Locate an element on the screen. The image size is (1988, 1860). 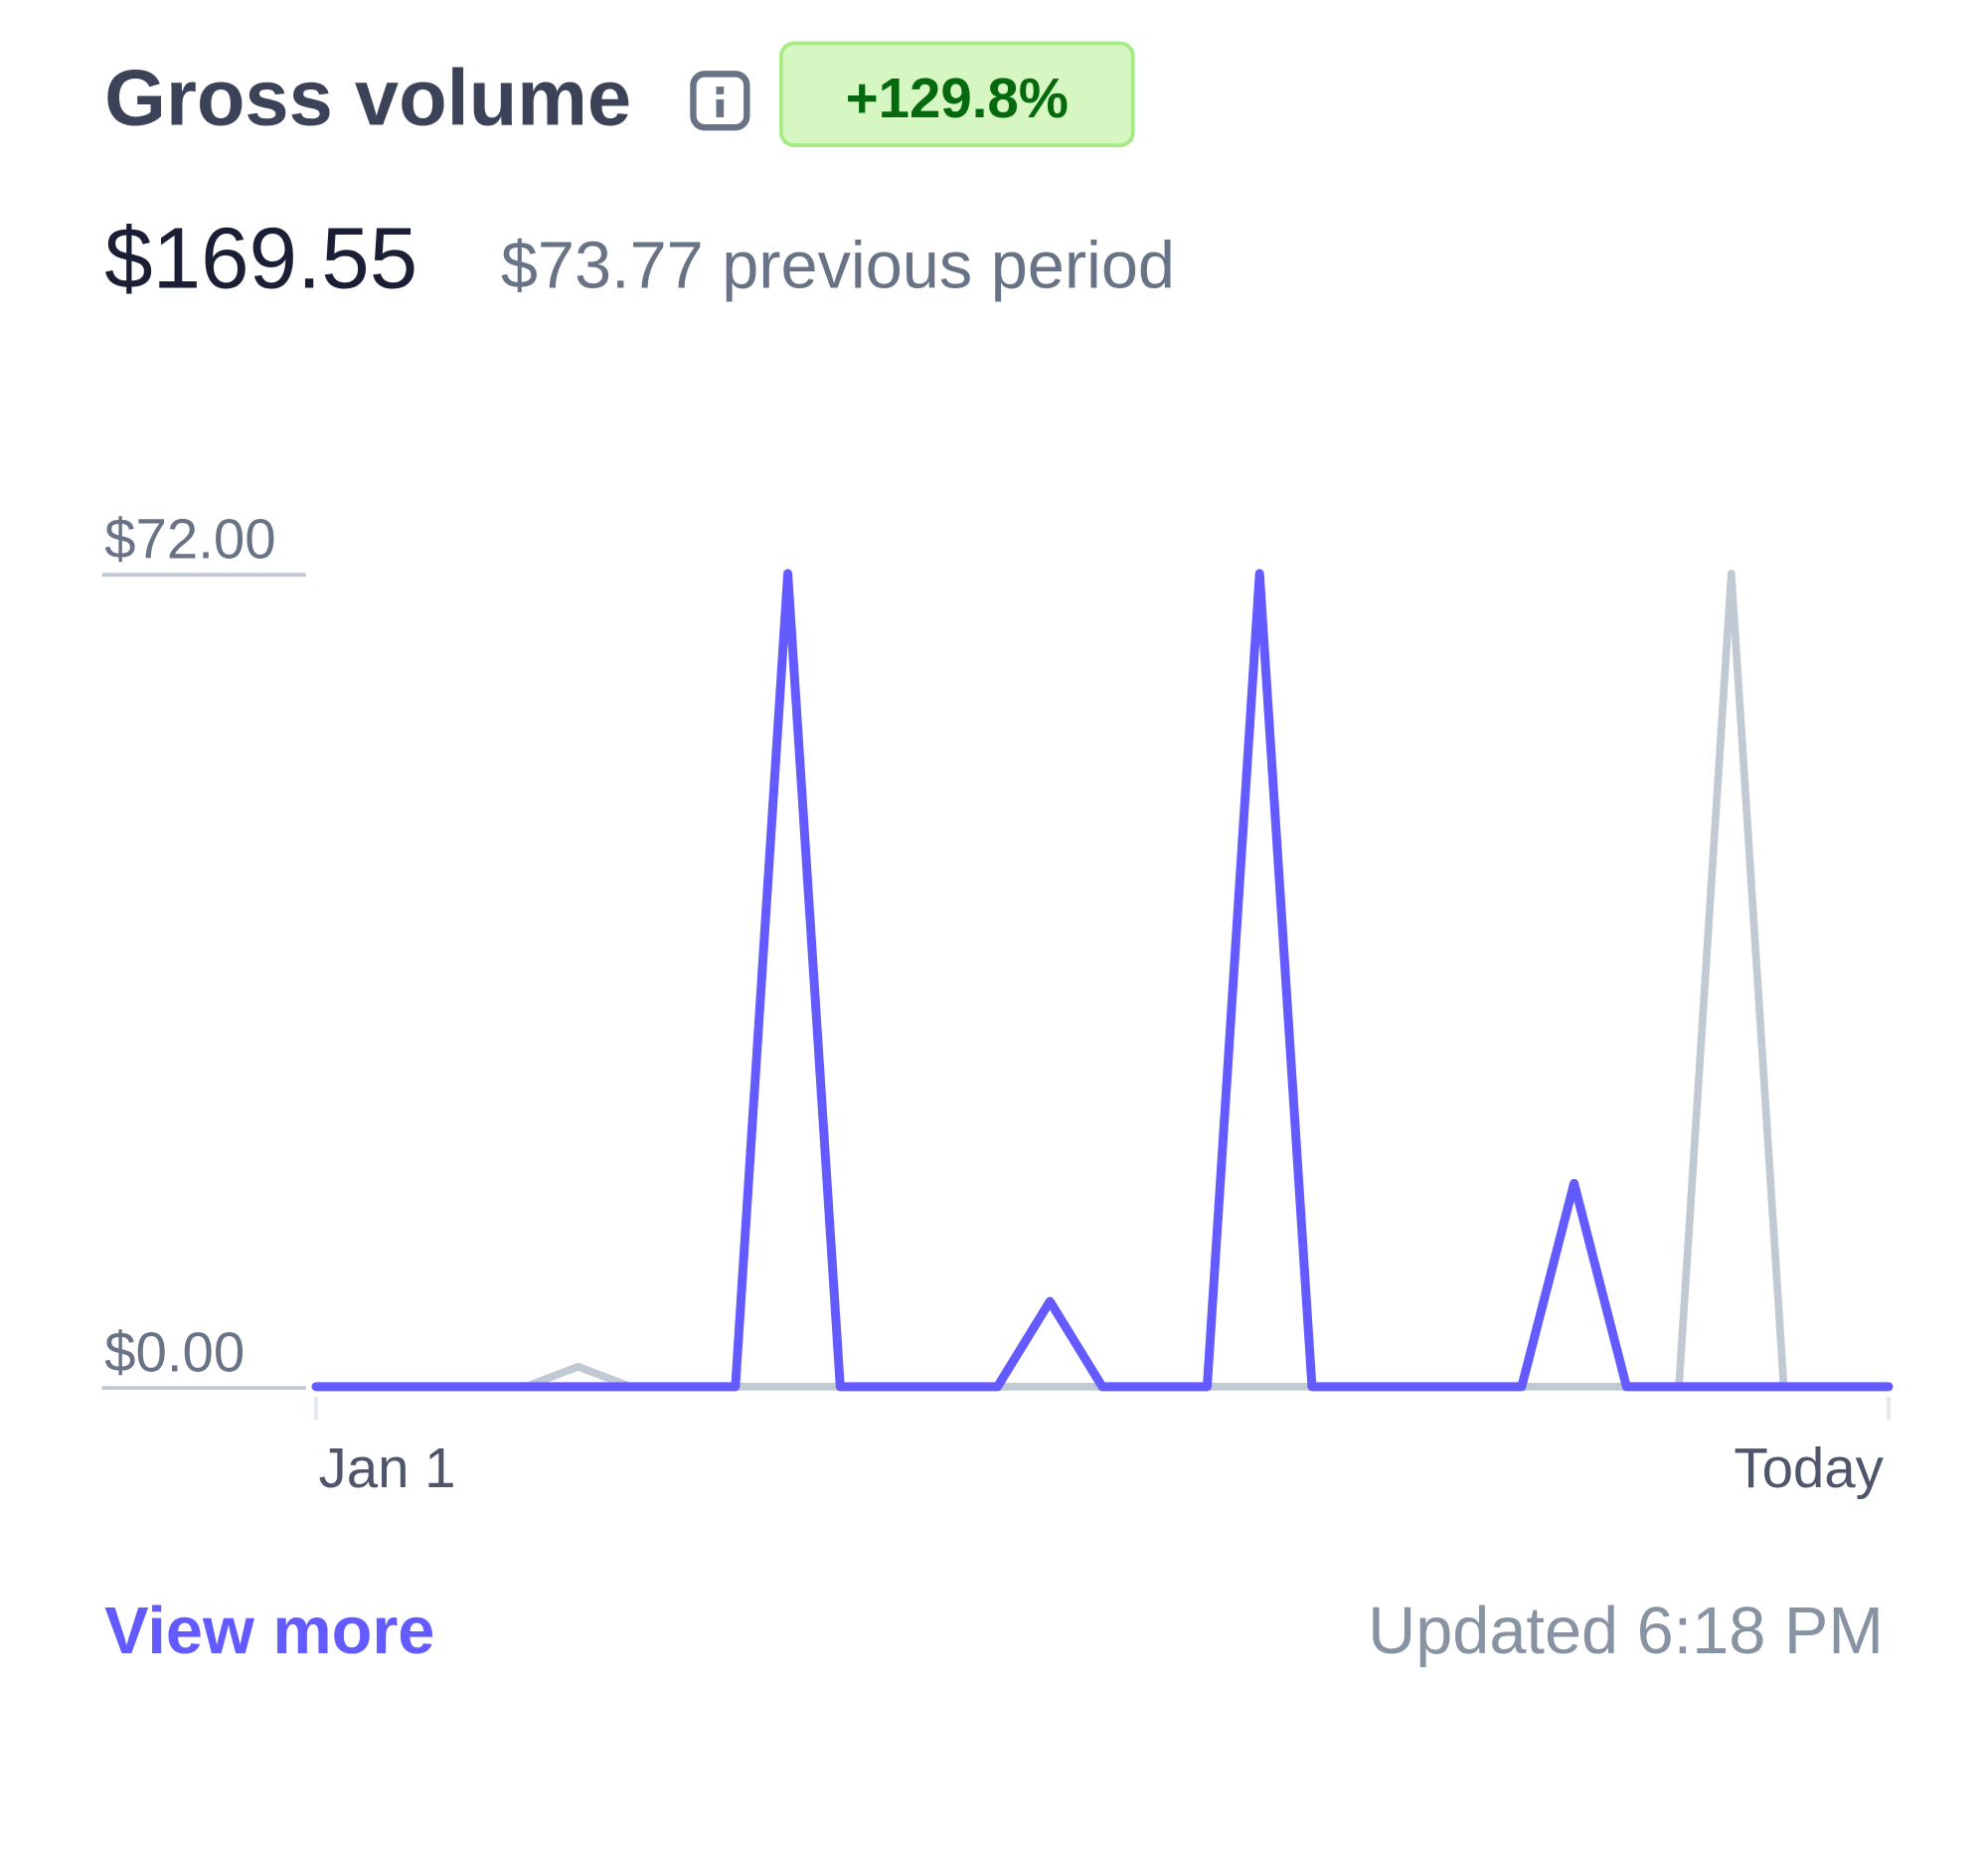
title: Gross volume is located at coordinates (367, 98).